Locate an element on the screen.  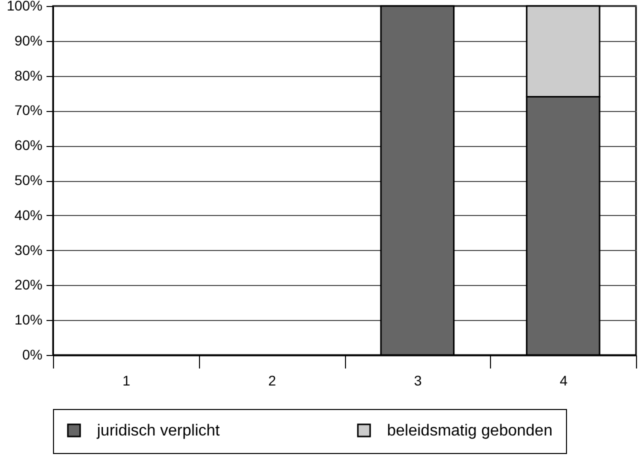
x-tick-label: 3 is located at coordinates (418, 380).